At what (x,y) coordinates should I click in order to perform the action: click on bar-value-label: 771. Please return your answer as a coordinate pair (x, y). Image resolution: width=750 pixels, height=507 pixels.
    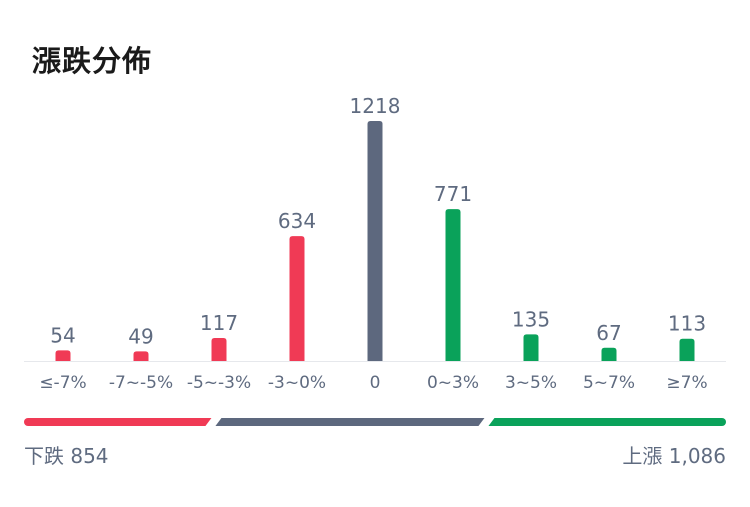
    Looking at the image, I should click on (453, 194).